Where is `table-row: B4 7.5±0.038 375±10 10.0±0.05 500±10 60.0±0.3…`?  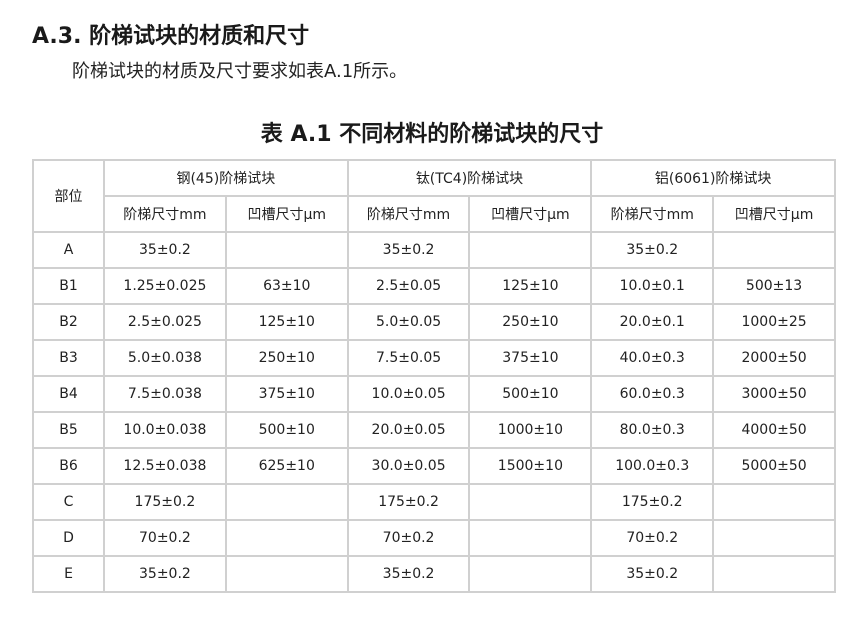
table-row: B4 7.5±0.038 375±10 10.0±0.05 500±10 60.0±0.3… is located at coordinates (434, 394).